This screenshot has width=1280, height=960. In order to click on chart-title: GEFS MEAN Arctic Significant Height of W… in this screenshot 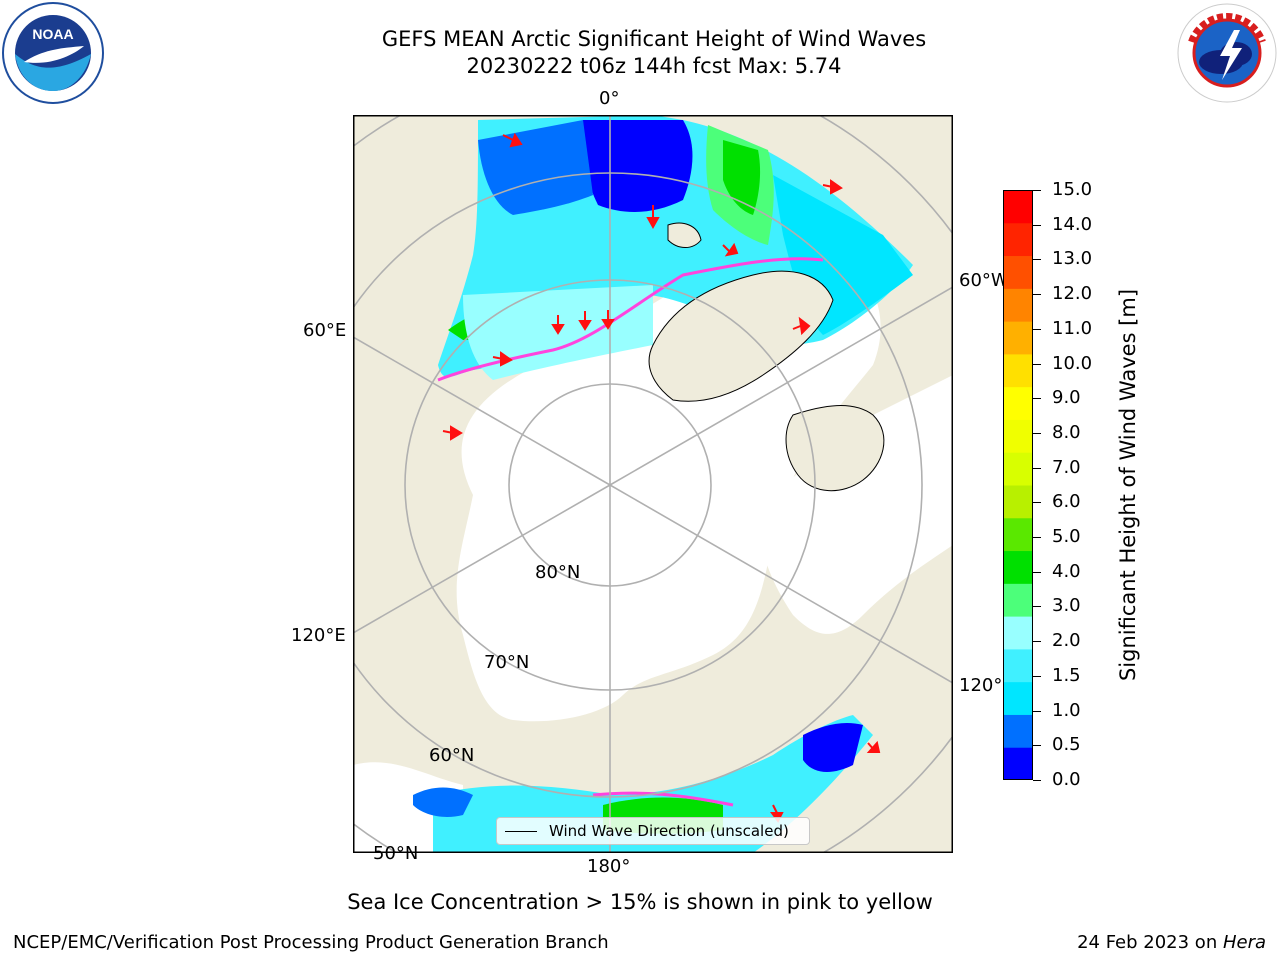, I will do `click(654, 39)`.